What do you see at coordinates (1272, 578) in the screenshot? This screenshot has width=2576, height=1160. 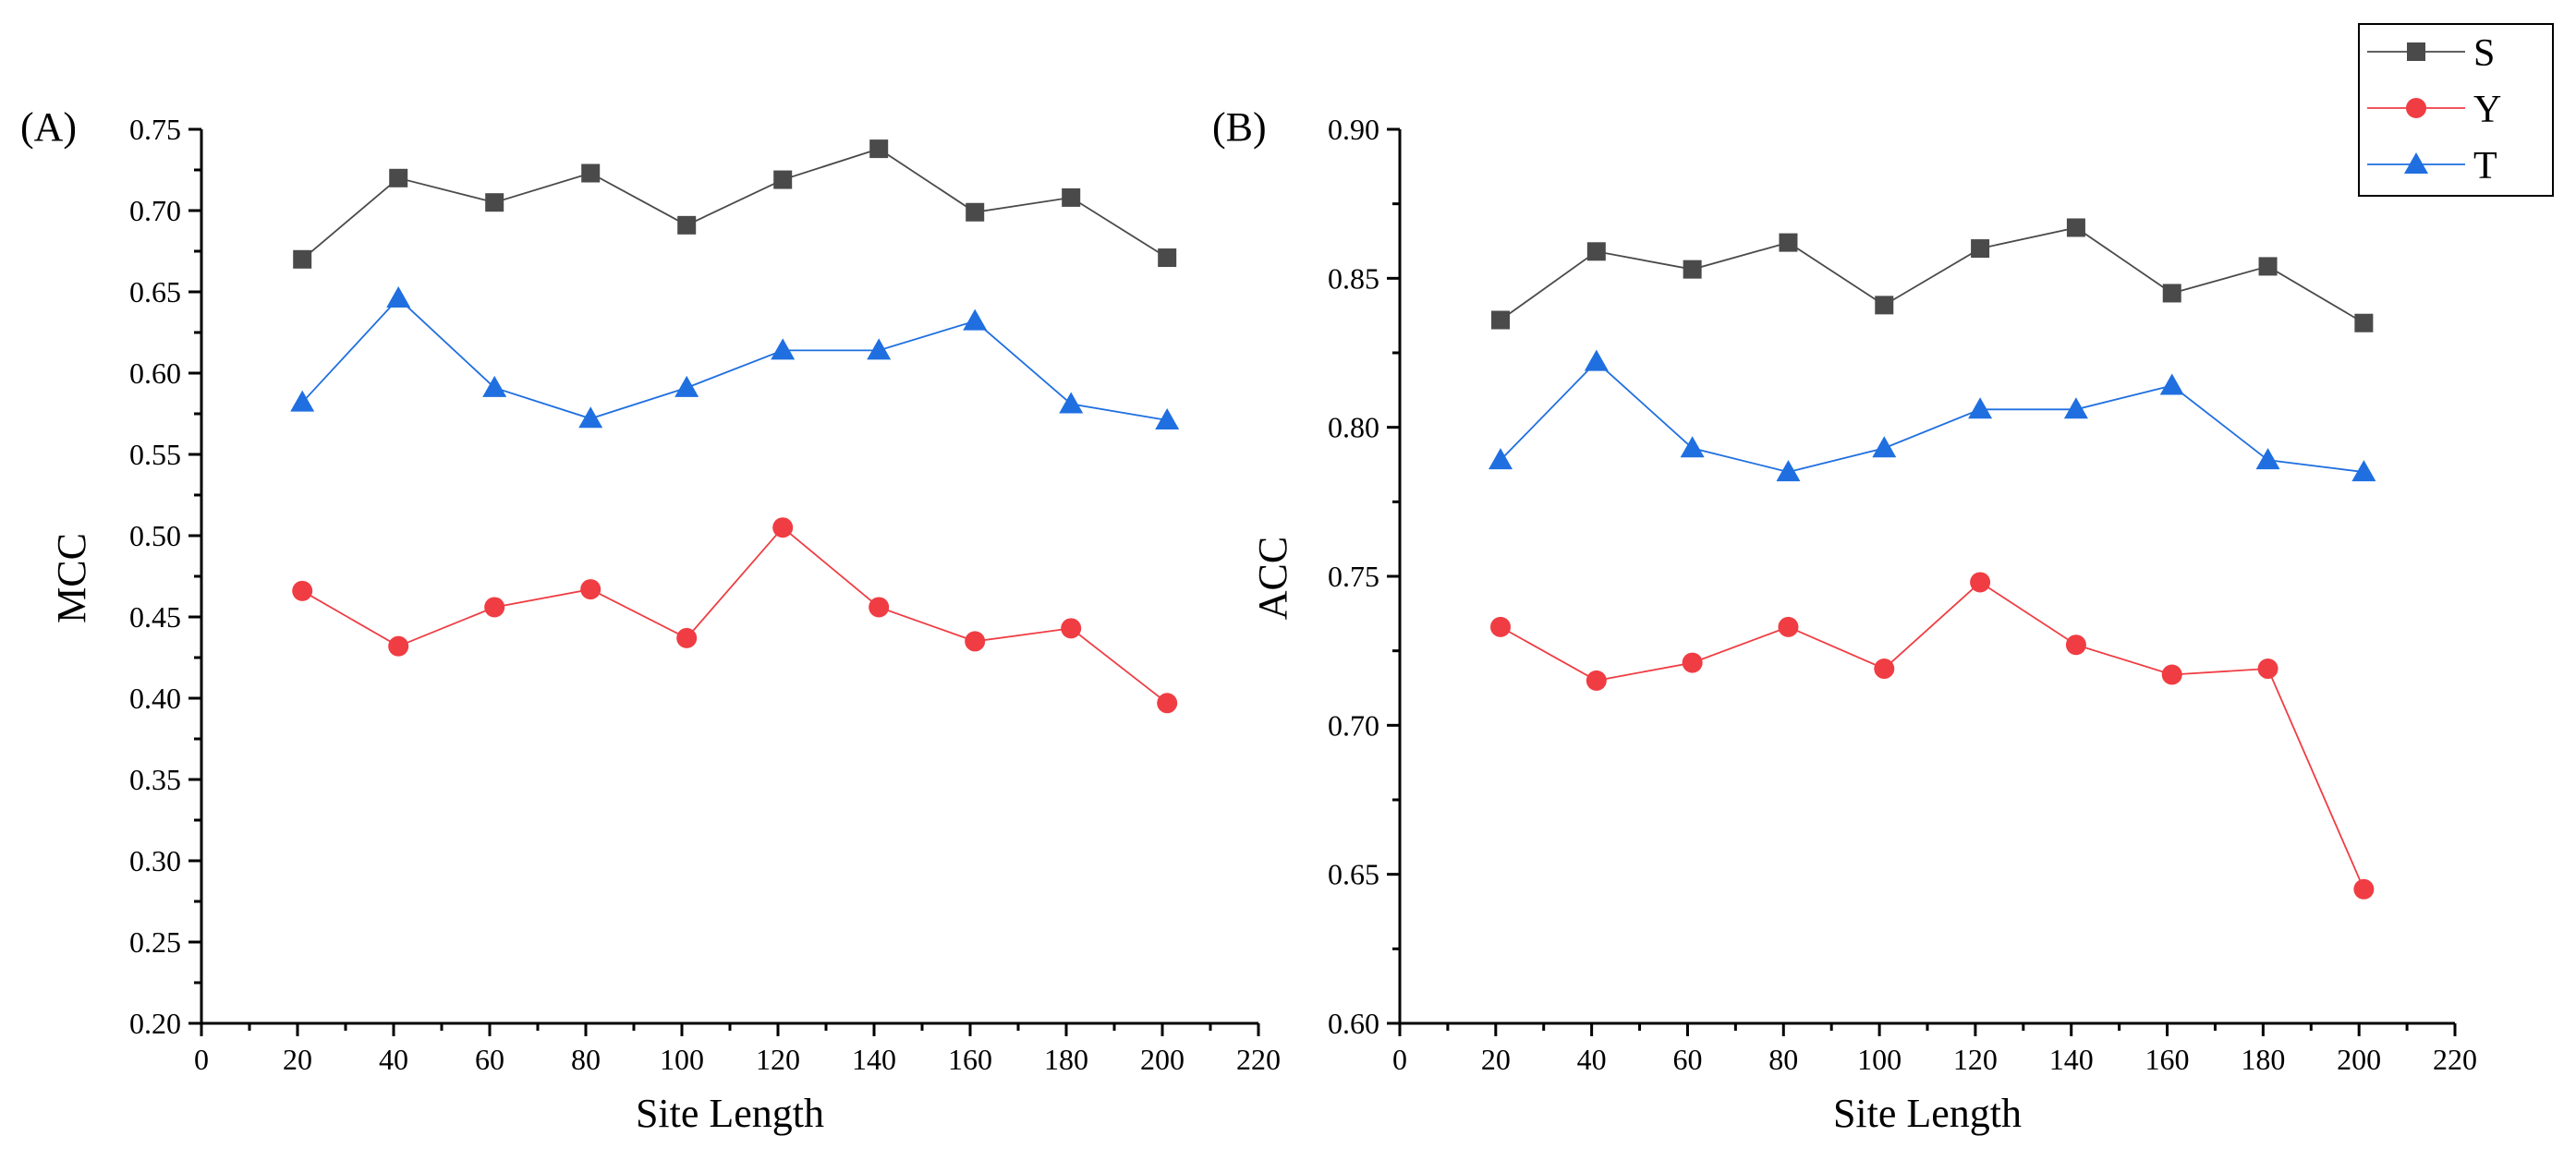 I see `y-axis-label: ACC` at bounding box center [1272, 578].